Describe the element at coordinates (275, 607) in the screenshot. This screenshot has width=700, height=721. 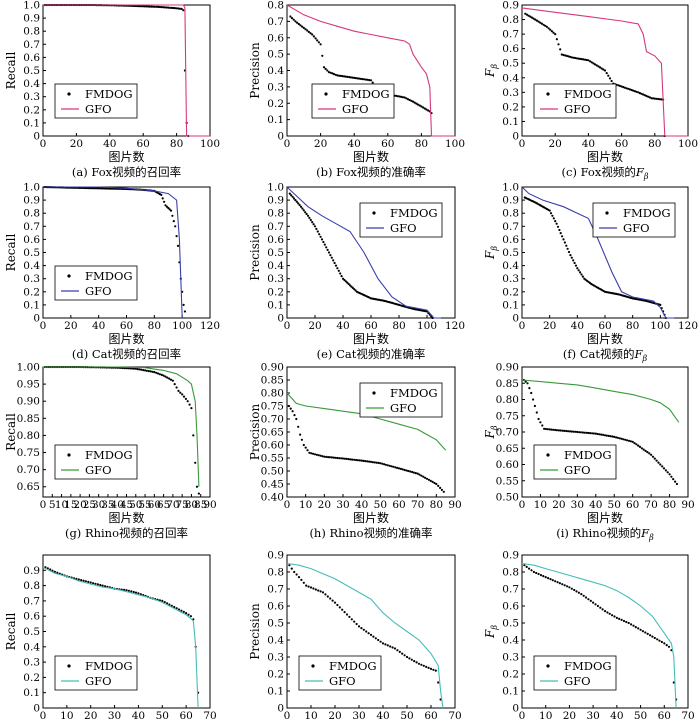
I see `y-tick-label: 0.6` at that location.